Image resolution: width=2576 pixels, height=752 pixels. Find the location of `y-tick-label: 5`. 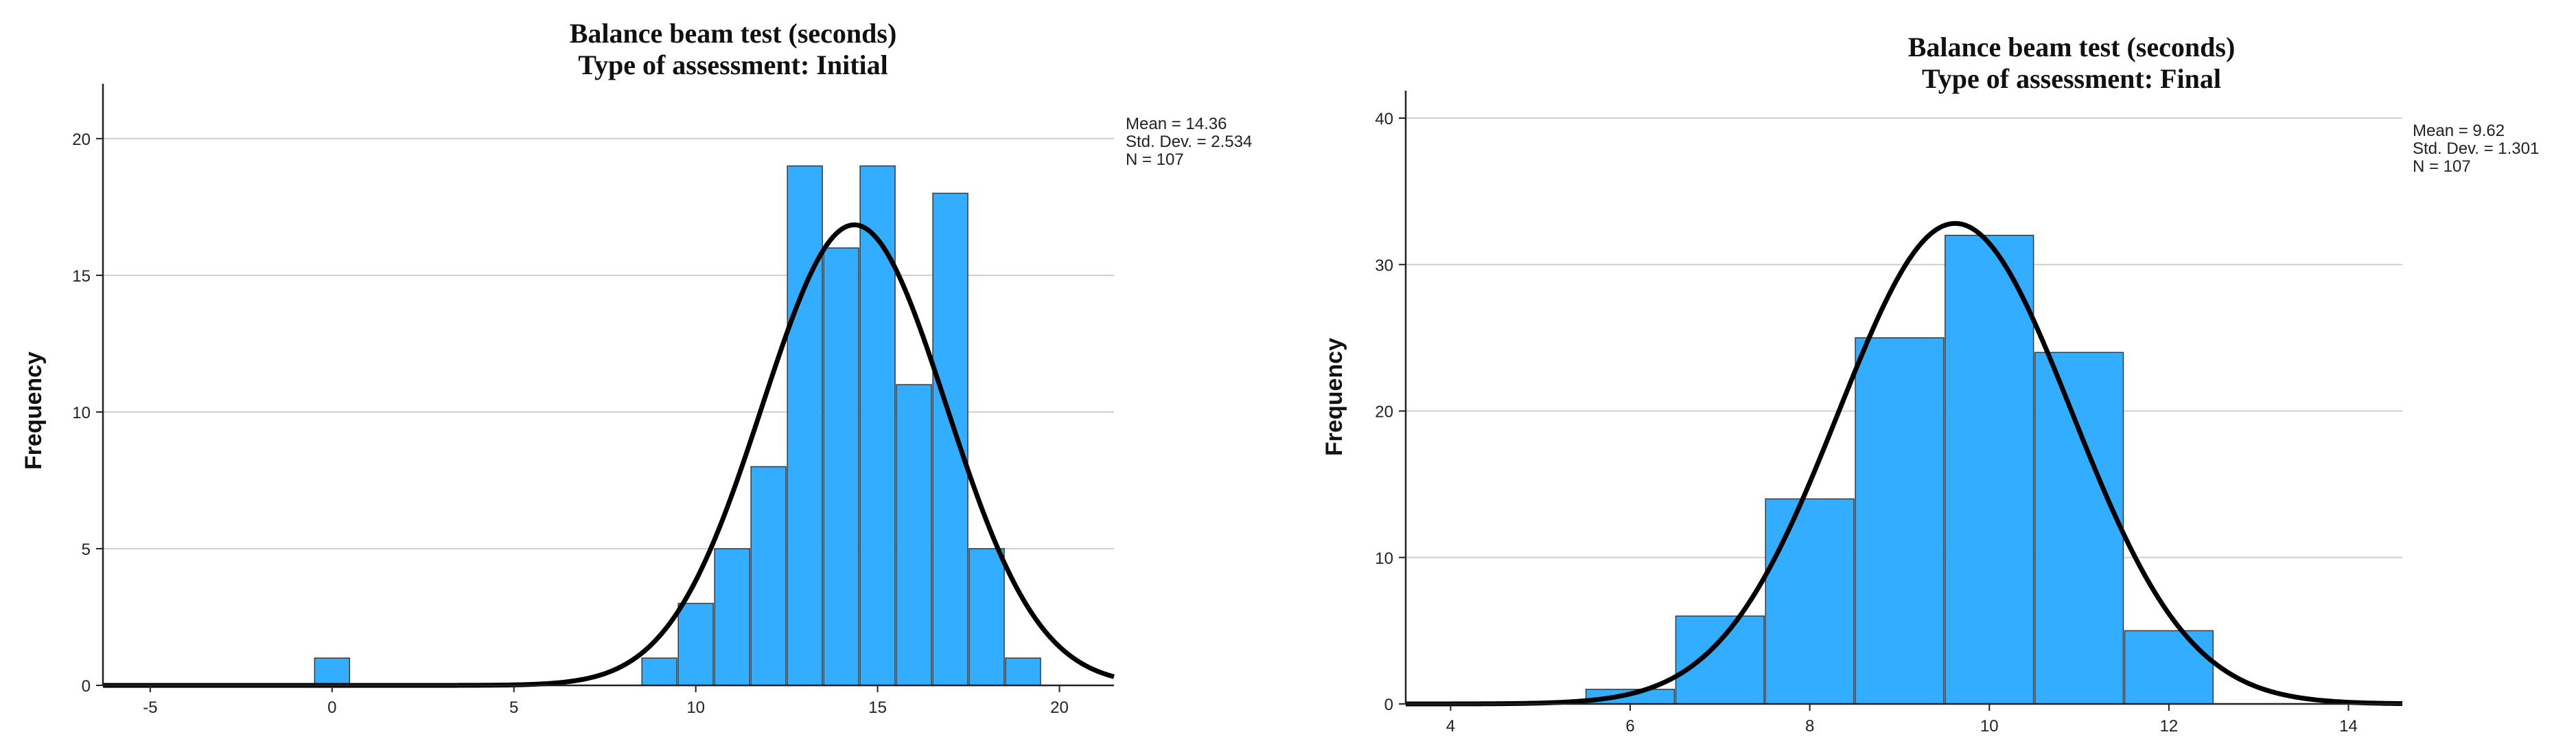

y-tick-label: 5 is located at coordinates (86, 549).